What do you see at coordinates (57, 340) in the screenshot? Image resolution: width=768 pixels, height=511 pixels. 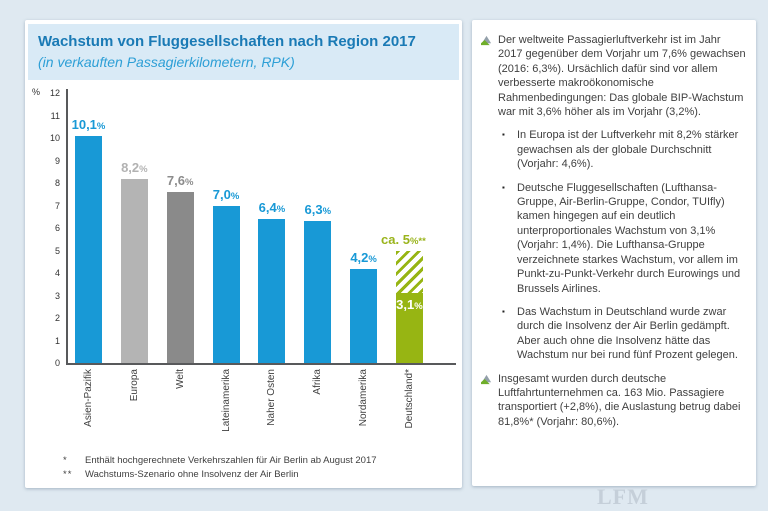 I see `y-tick-label: 1` at bounding box center [57, 340].